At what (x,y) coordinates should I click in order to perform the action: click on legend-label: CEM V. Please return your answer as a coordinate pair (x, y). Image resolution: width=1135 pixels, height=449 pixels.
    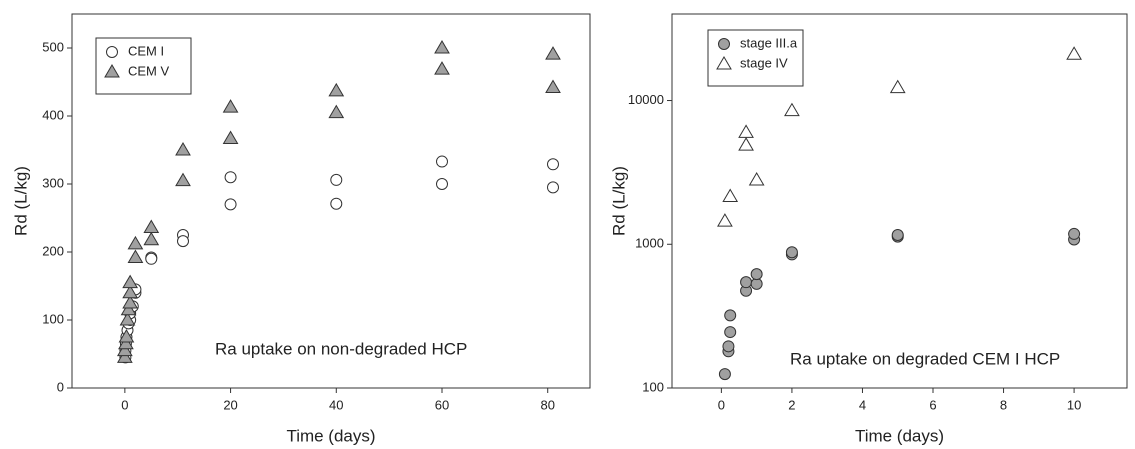
    Looking at the image, I should click on (149, 70).